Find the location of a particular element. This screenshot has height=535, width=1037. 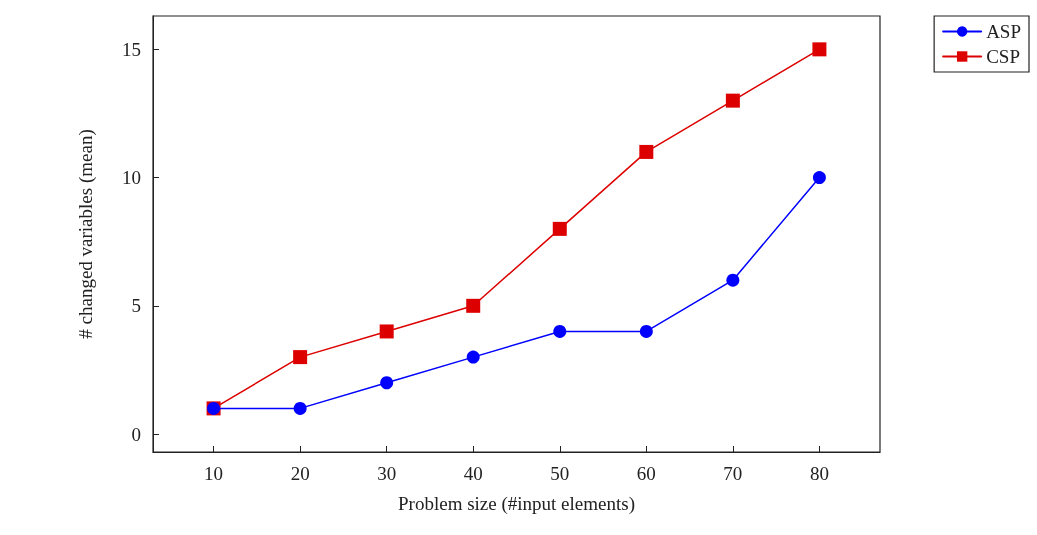

legend-label: ASP is located at coordinates (1003, 31).